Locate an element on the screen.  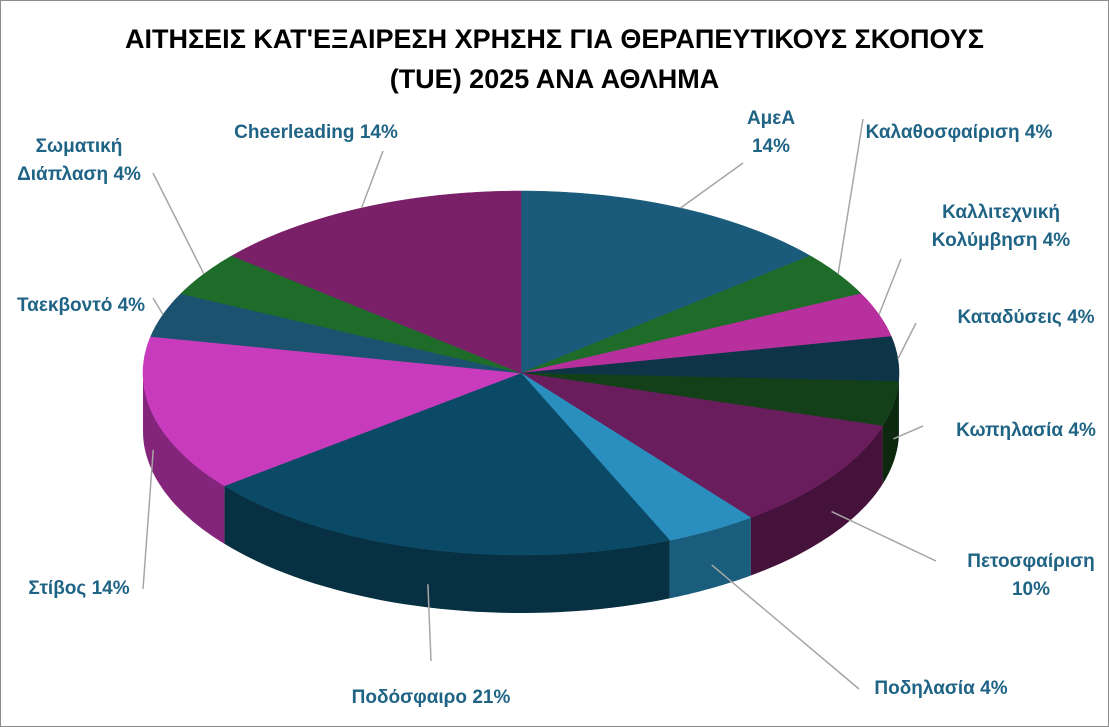
label-value: 21% is located at coordinates (491, 697).